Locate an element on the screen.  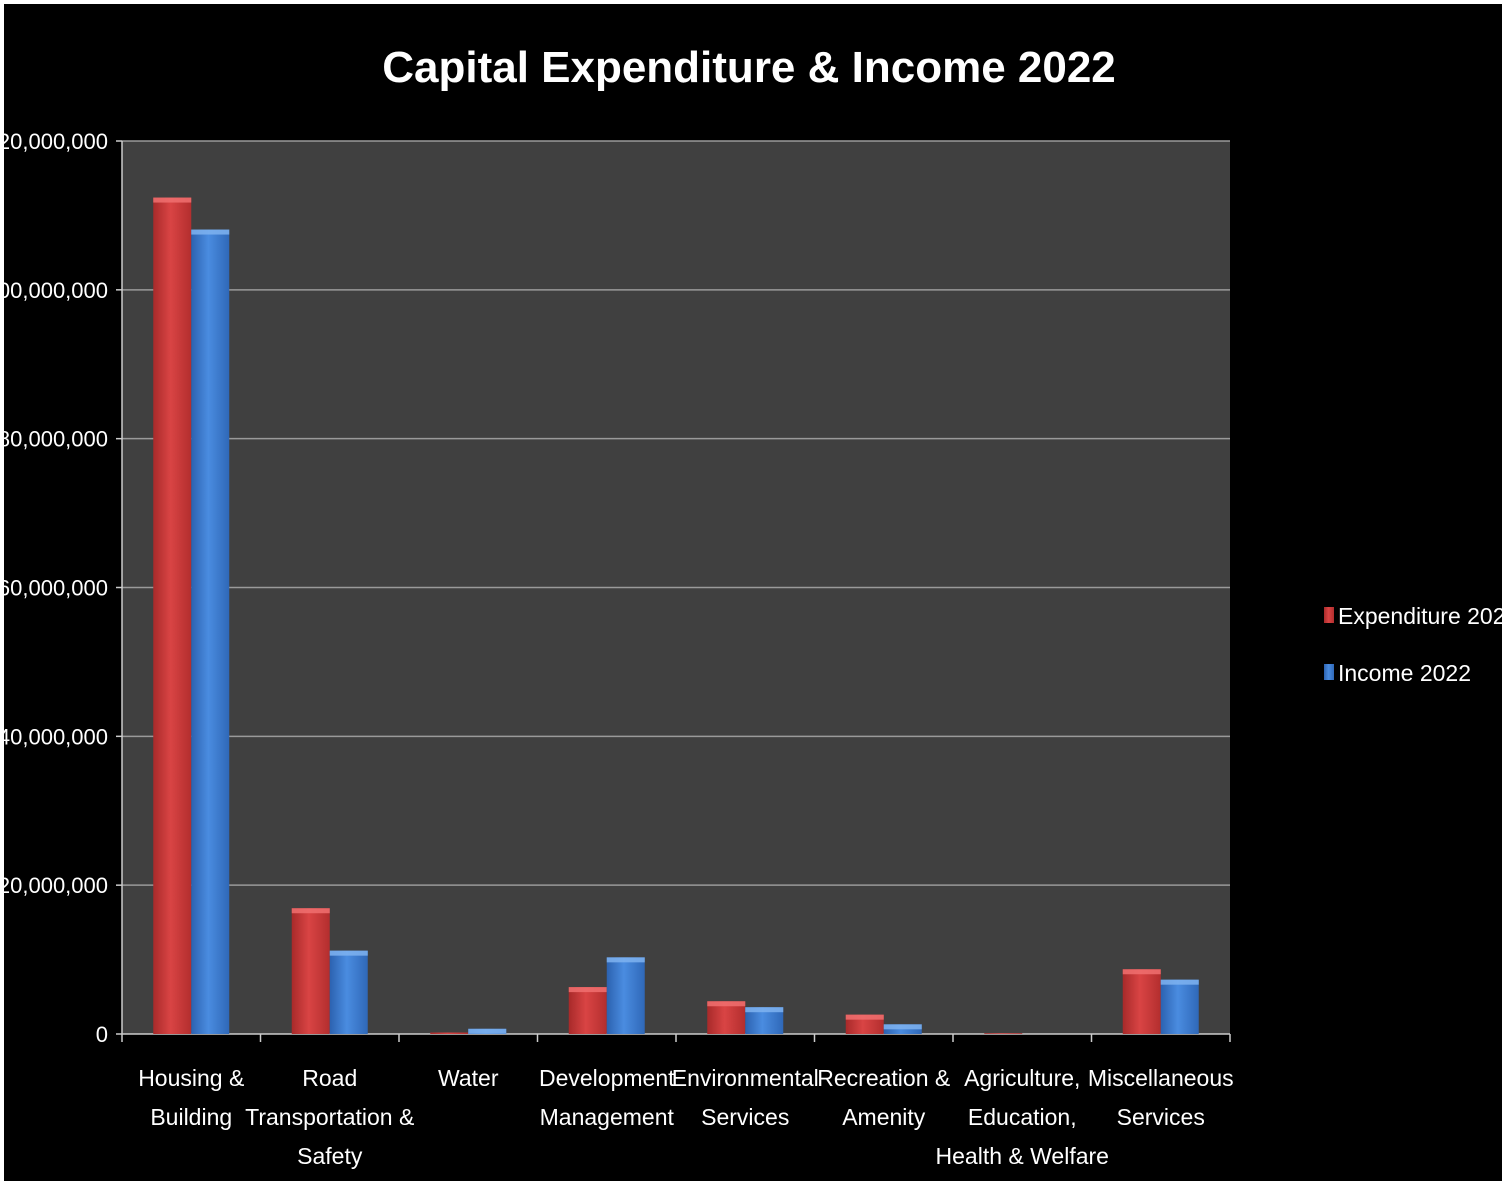
legend-label: Income 2022 is located at coordinates (1404, 673).